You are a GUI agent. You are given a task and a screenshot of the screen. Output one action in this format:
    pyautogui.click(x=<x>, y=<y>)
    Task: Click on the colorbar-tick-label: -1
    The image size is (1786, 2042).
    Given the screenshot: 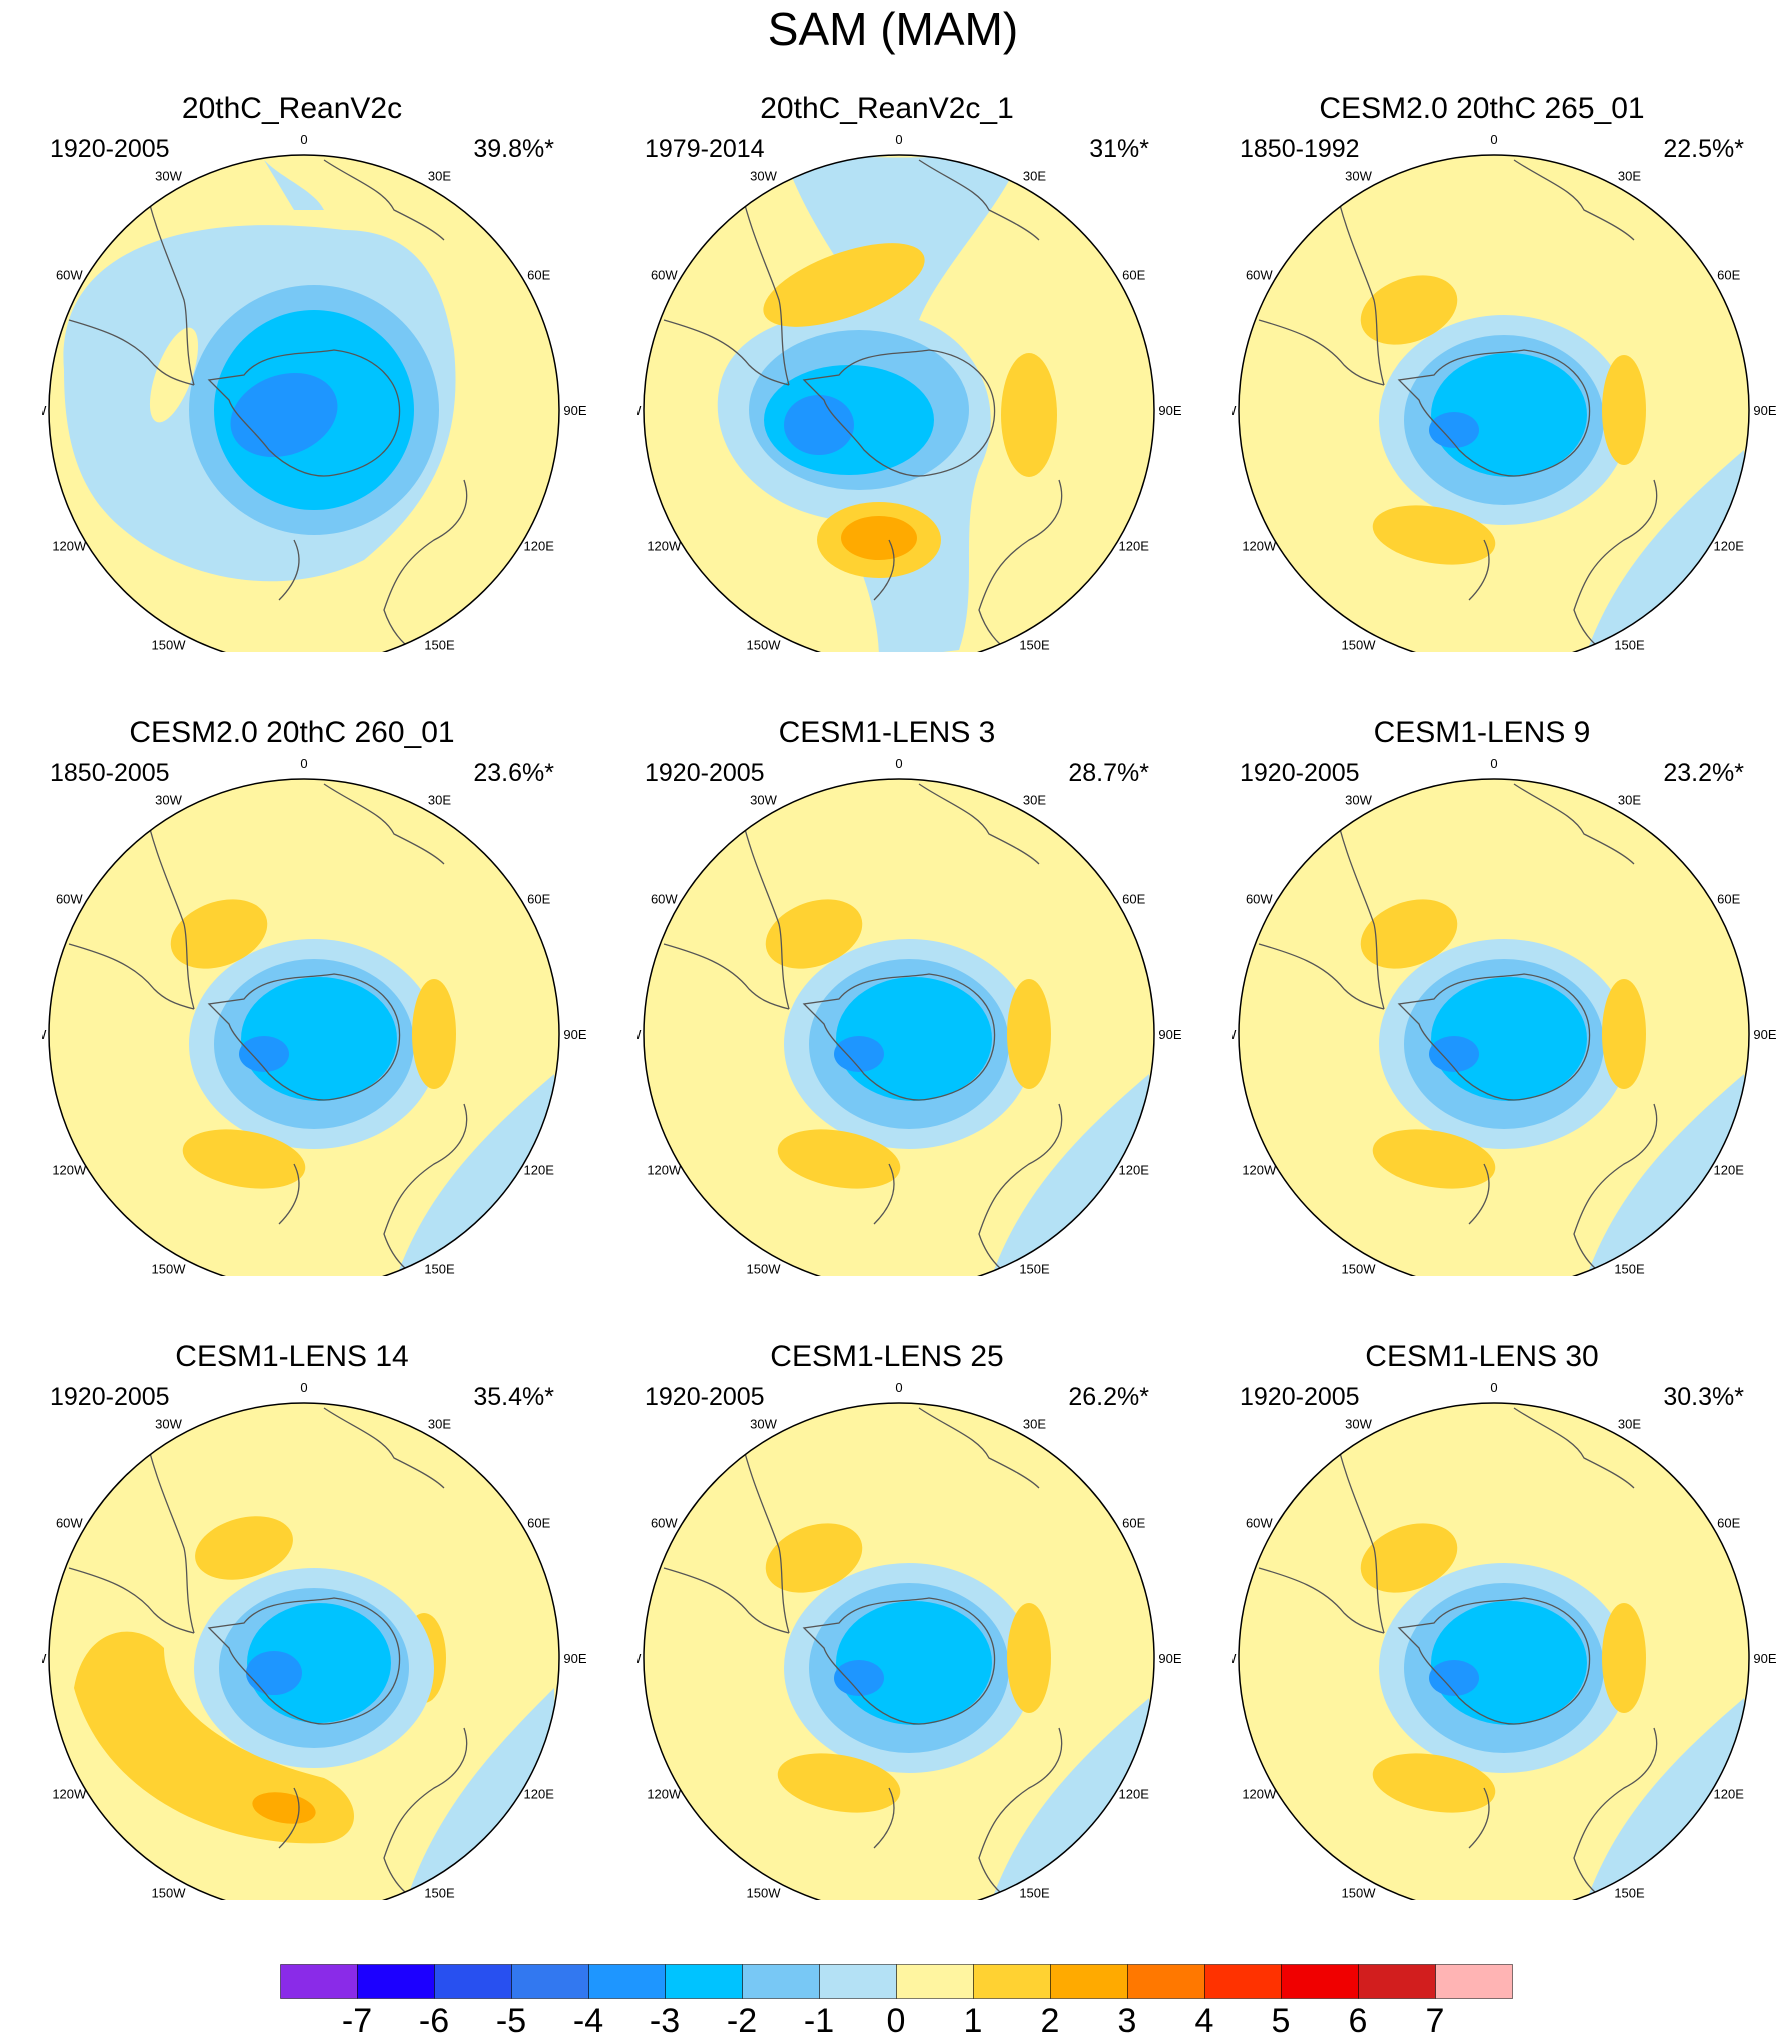 What is the action you would take?
    pyautogui.click(x=819, y=2021)
    